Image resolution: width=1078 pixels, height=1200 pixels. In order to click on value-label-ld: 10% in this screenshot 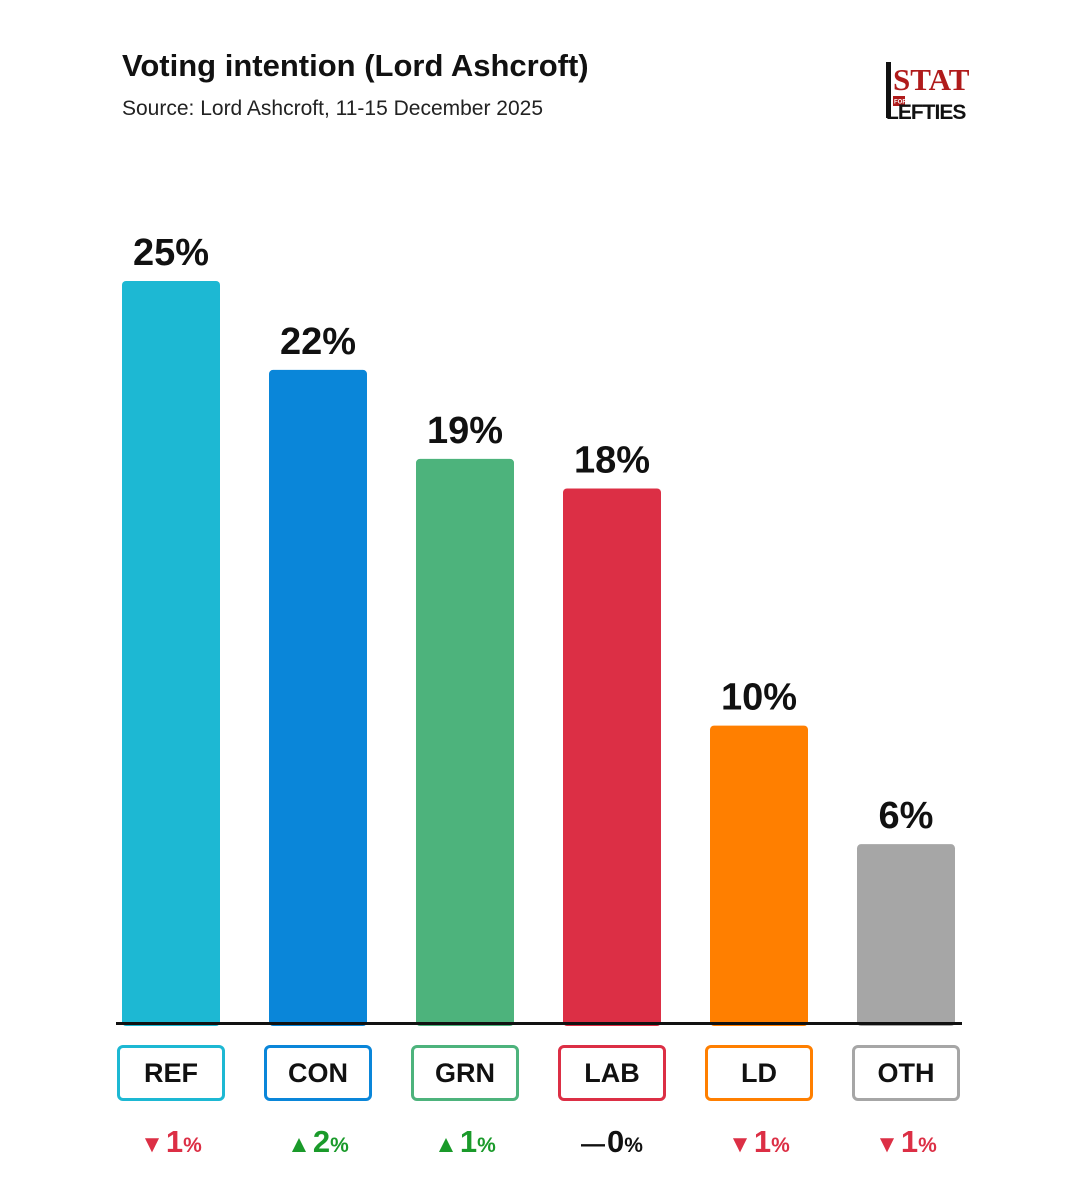, I will do `click(759, 698)`.